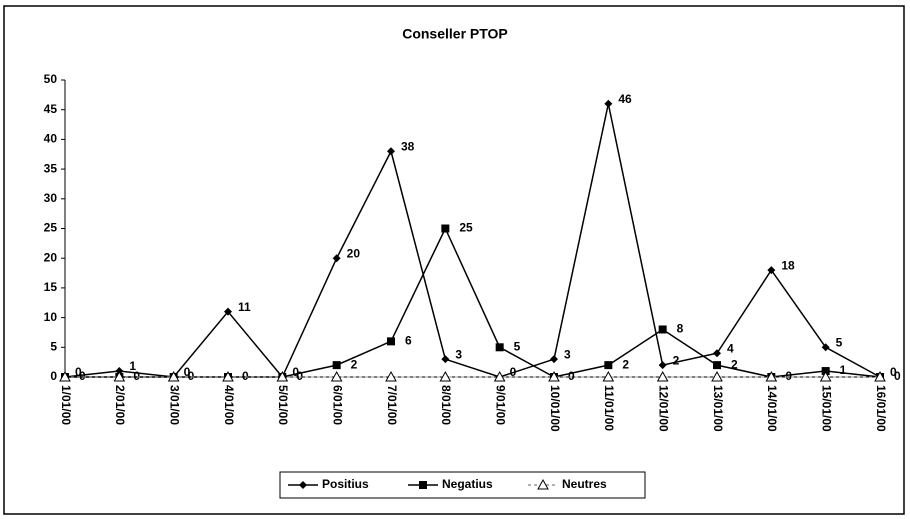  I want to click on data-label: 25, so click(466, 228).